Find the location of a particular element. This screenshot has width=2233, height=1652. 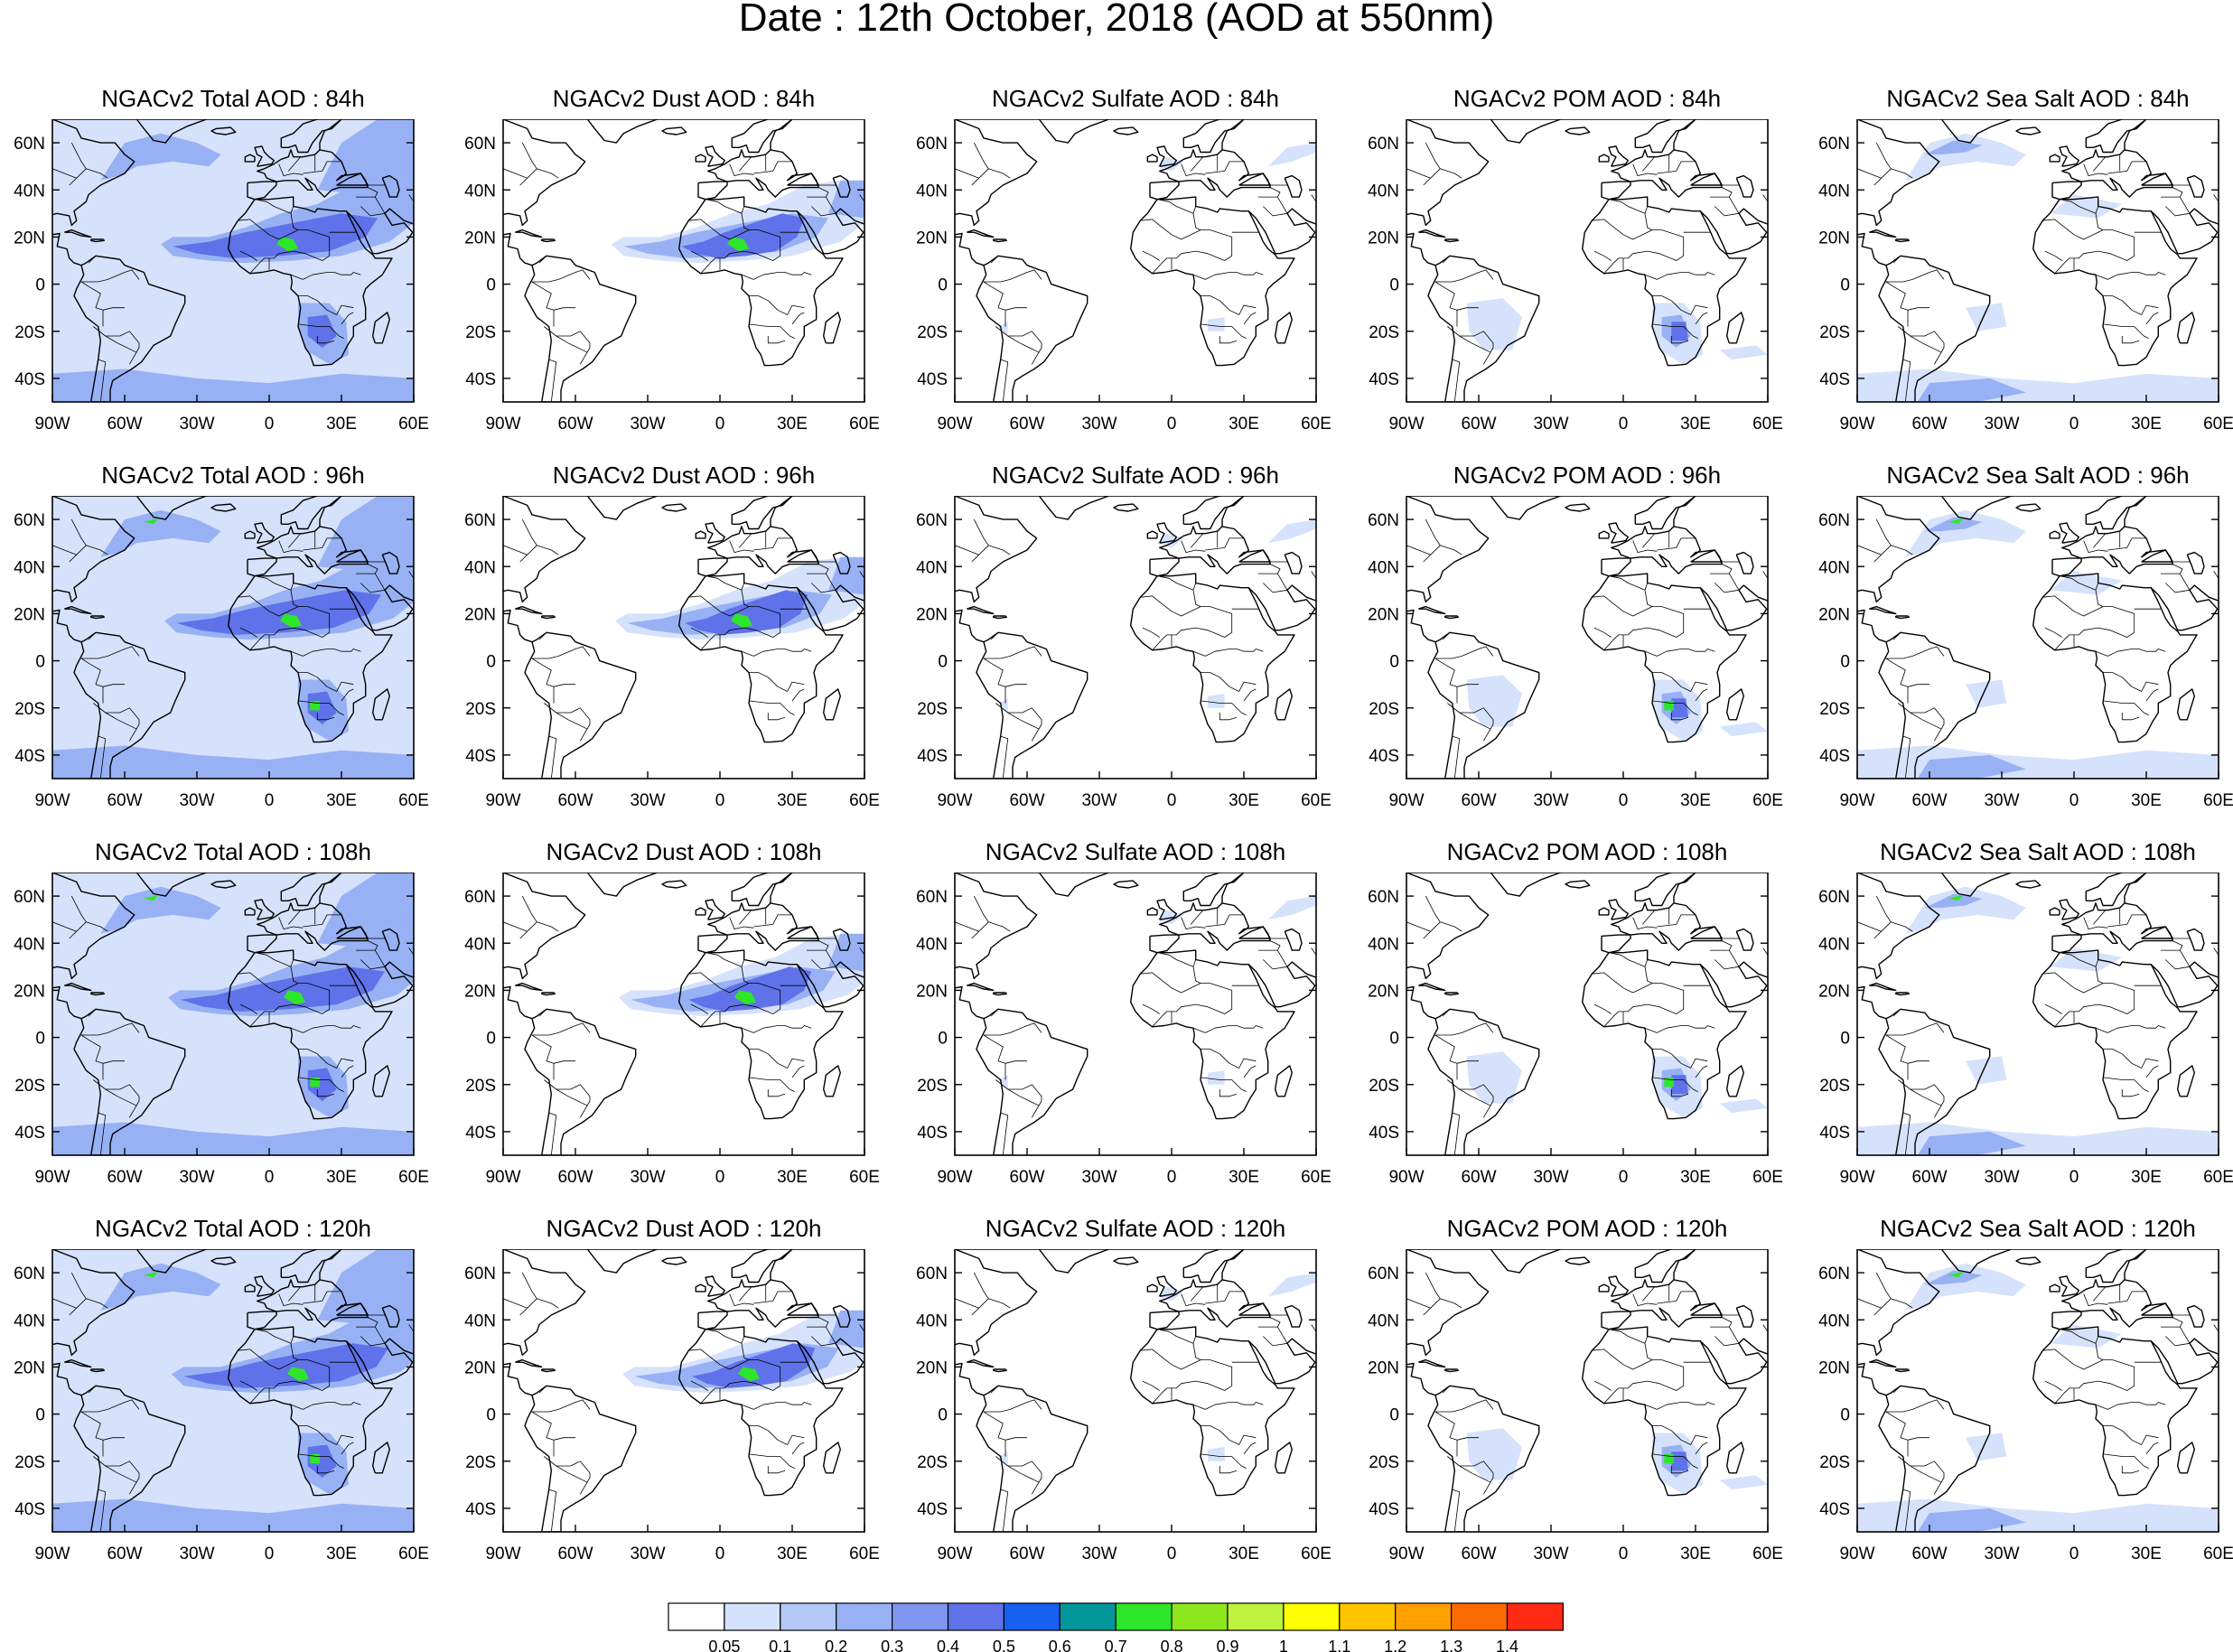

lat-tick-label: 40S is located at coordinates (1834, 1509).